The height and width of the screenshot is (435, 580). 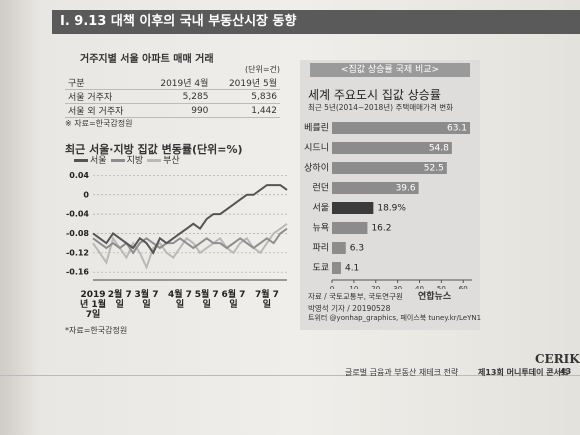 I want to click on value-label: 16.2, so click(x=381, y=229).